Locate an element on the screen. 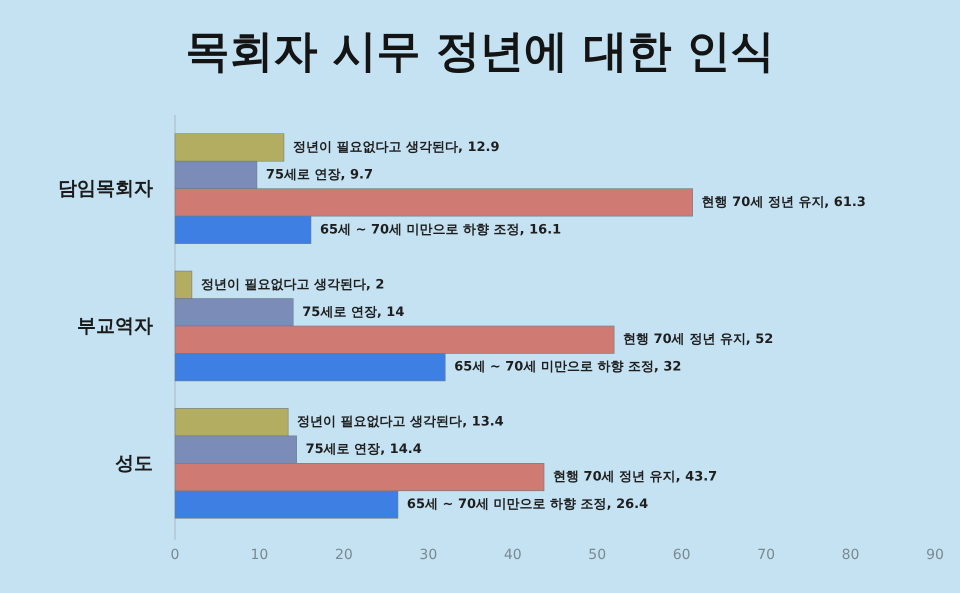 The width and height of the screenshot is (960, 593). category-label: 성도 is located at coordinates (134, 463).